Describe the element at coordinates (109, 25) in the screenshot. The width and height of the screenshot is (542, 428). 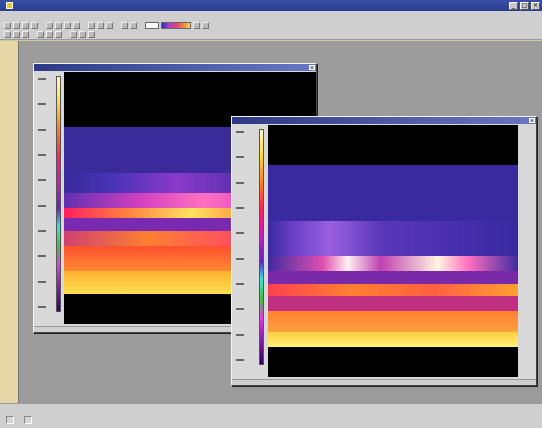
I see `zoom-out-icon` at that location.